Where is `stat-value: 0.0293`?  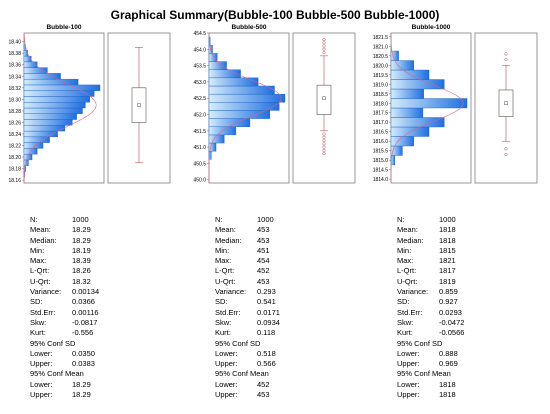
stat-value: 0.0293 is located at coordinates (450, 312).